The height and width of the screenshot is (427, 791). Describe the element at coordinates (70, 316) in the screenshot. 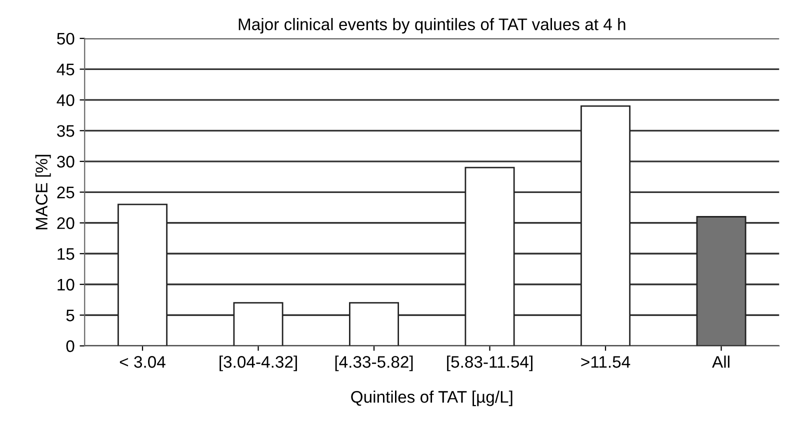

I see `y-tick-label: 5` at that location.